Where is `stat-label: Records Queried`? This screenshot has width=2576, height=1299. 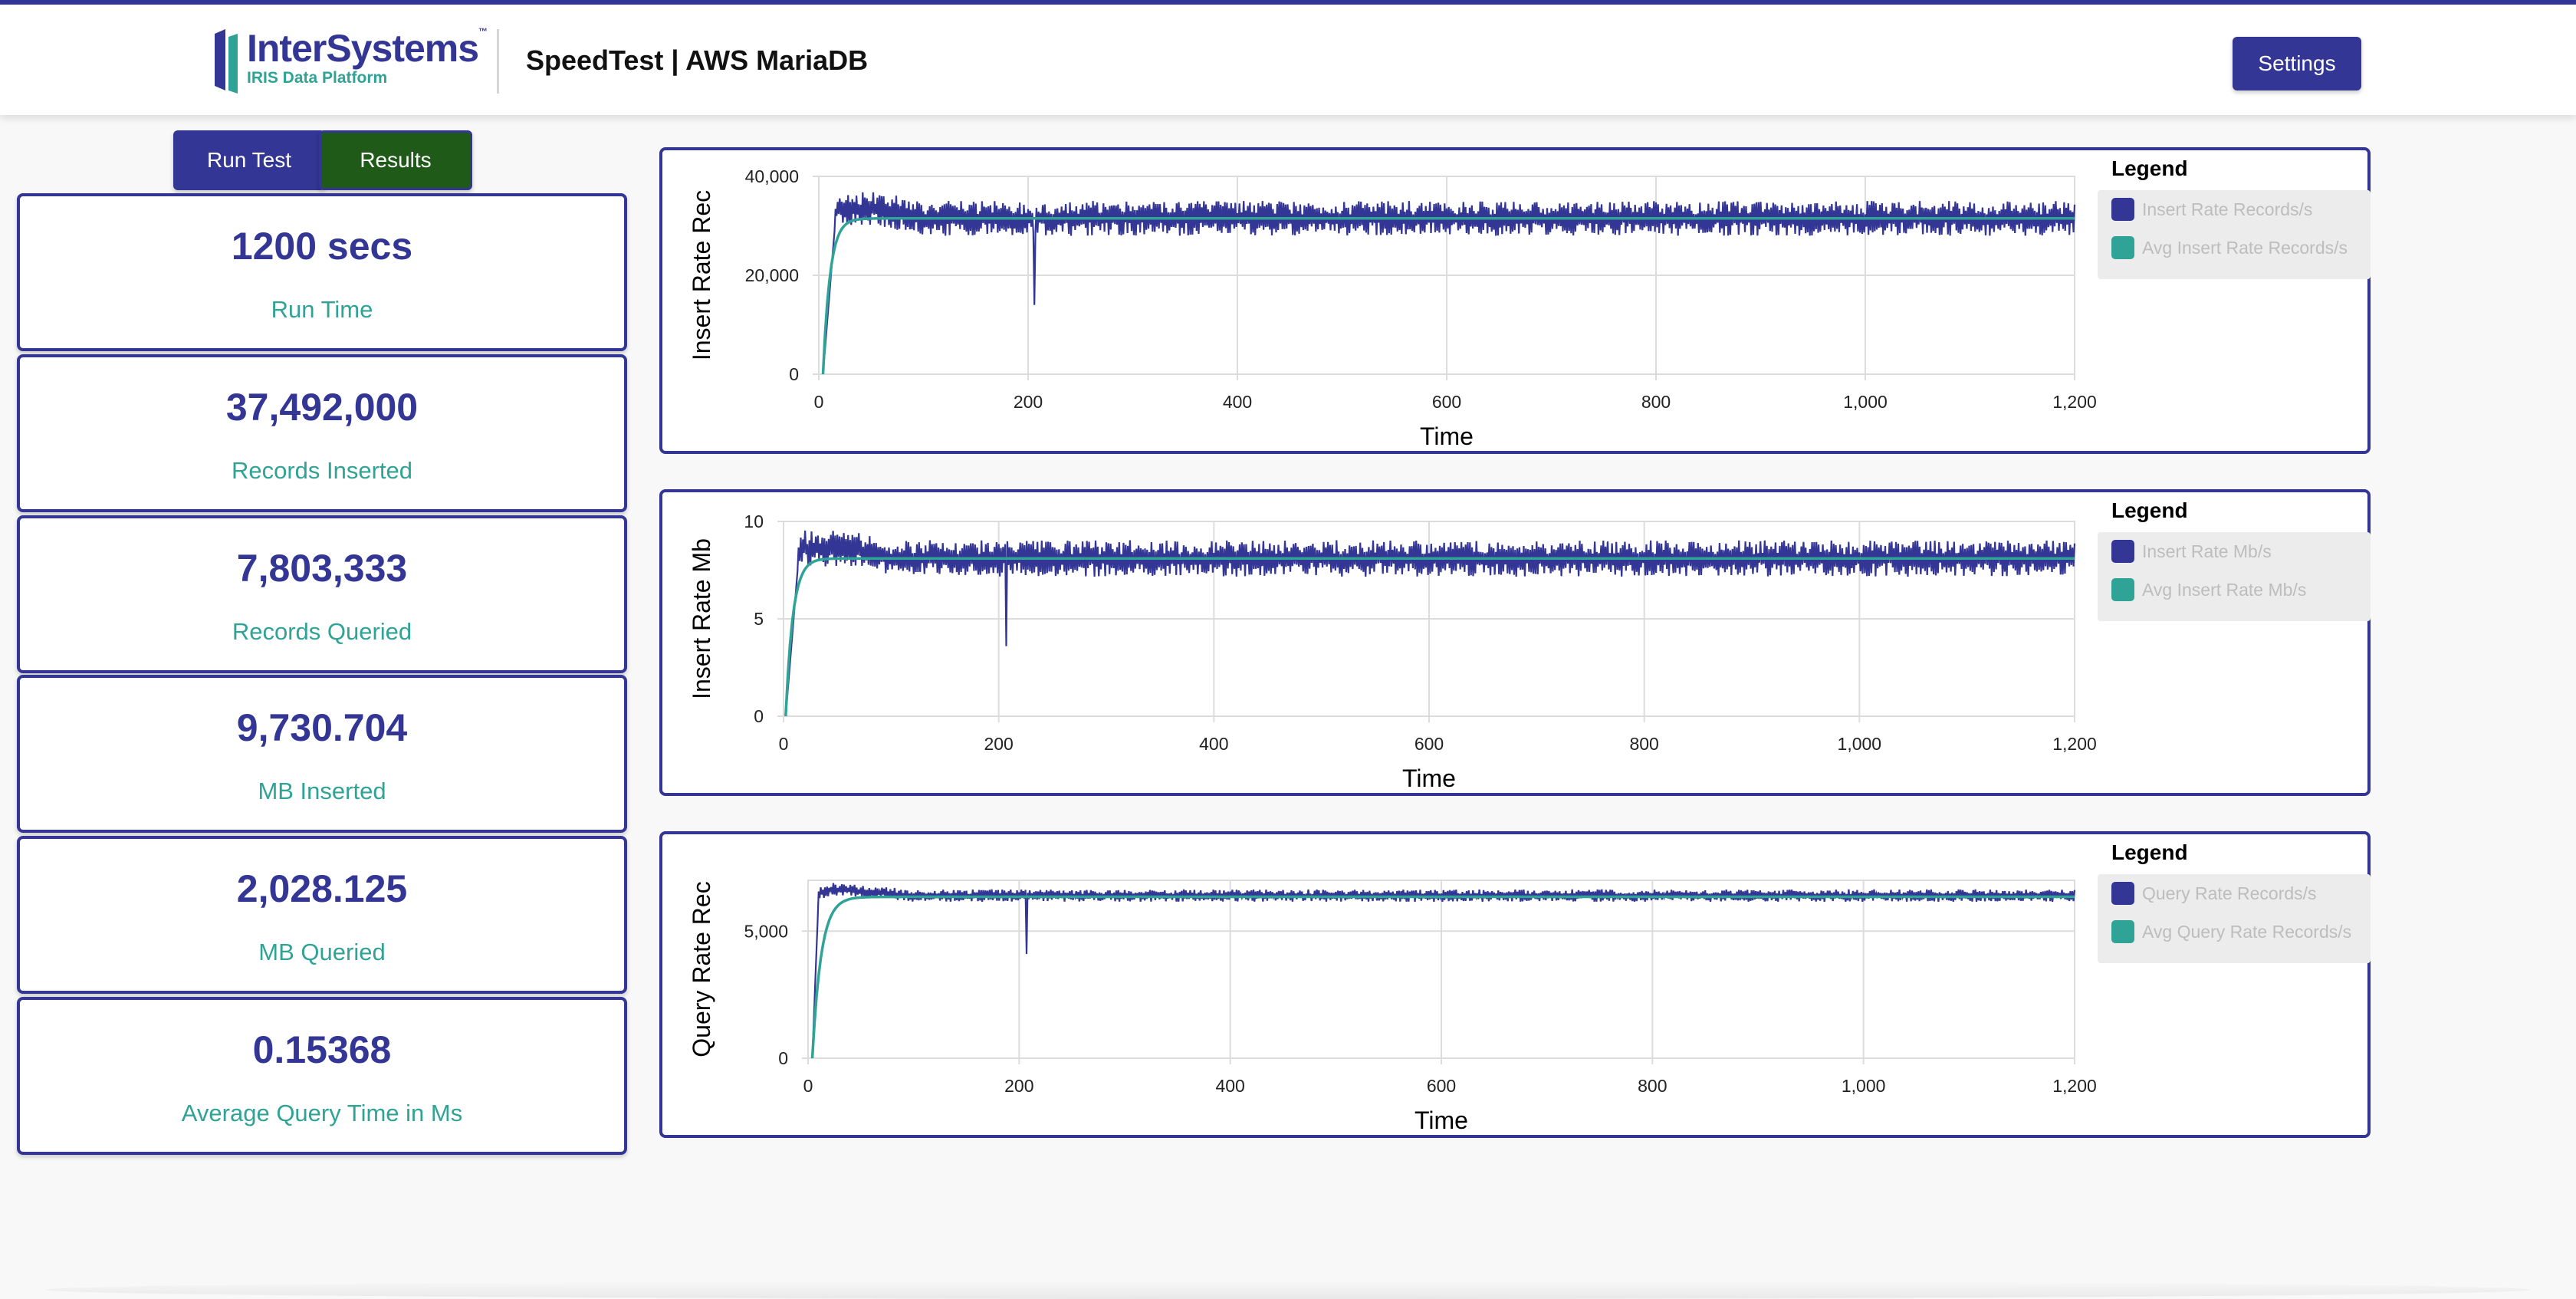 stat-label: Records Queried is located at coordinates (322, 631).